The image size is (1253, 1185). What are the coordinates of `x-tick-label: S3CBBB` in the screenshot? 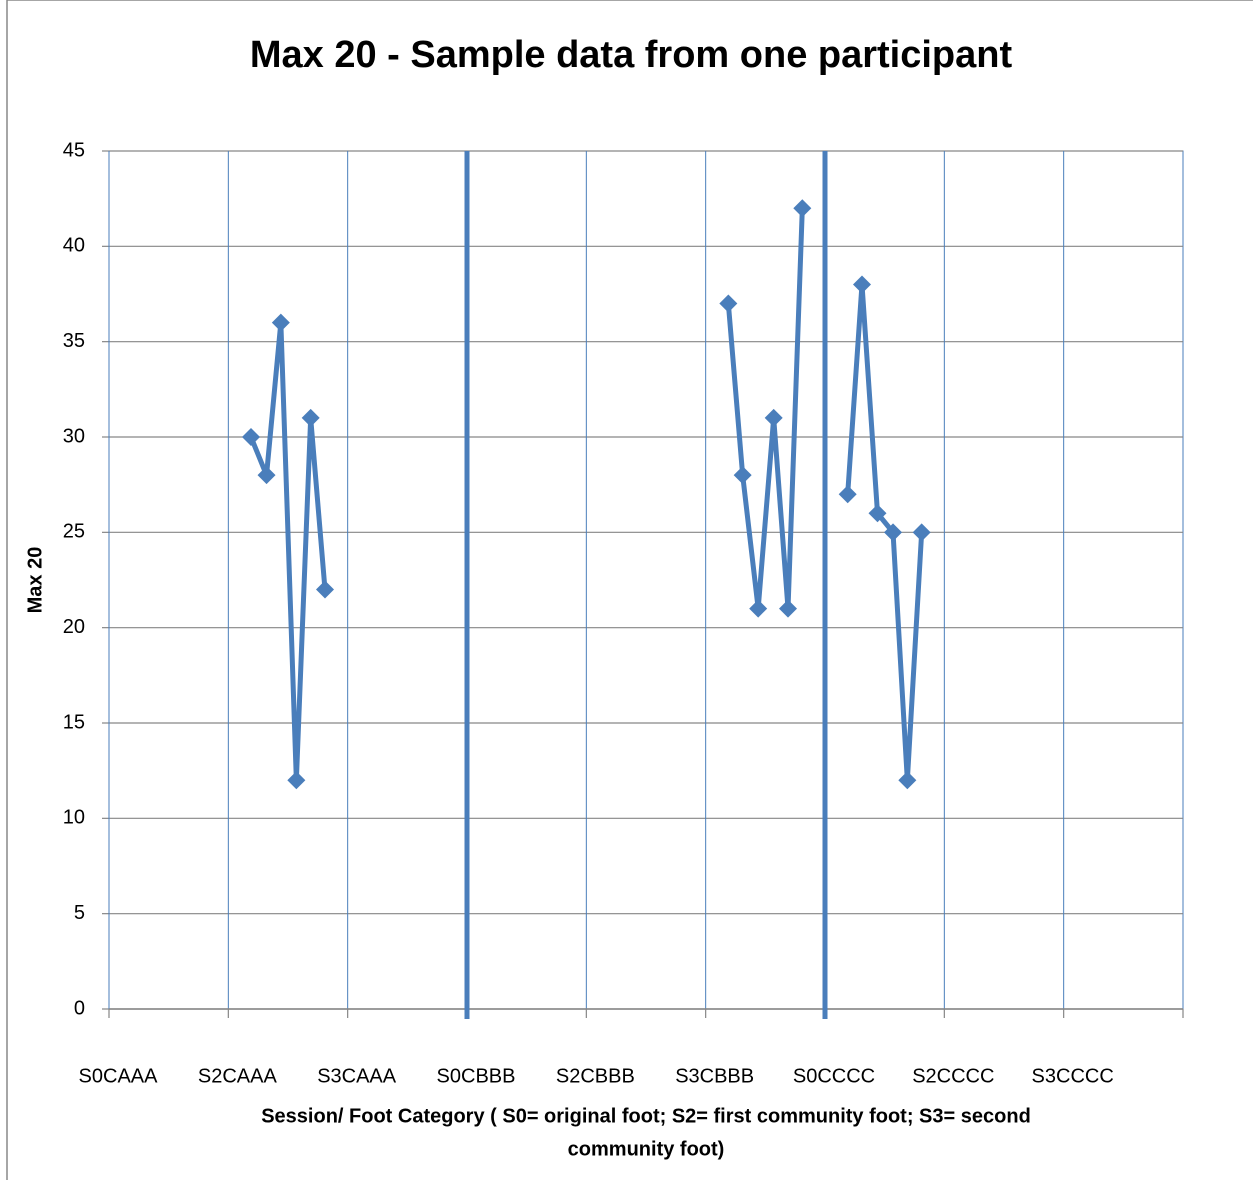 It's located at (714, 1076).